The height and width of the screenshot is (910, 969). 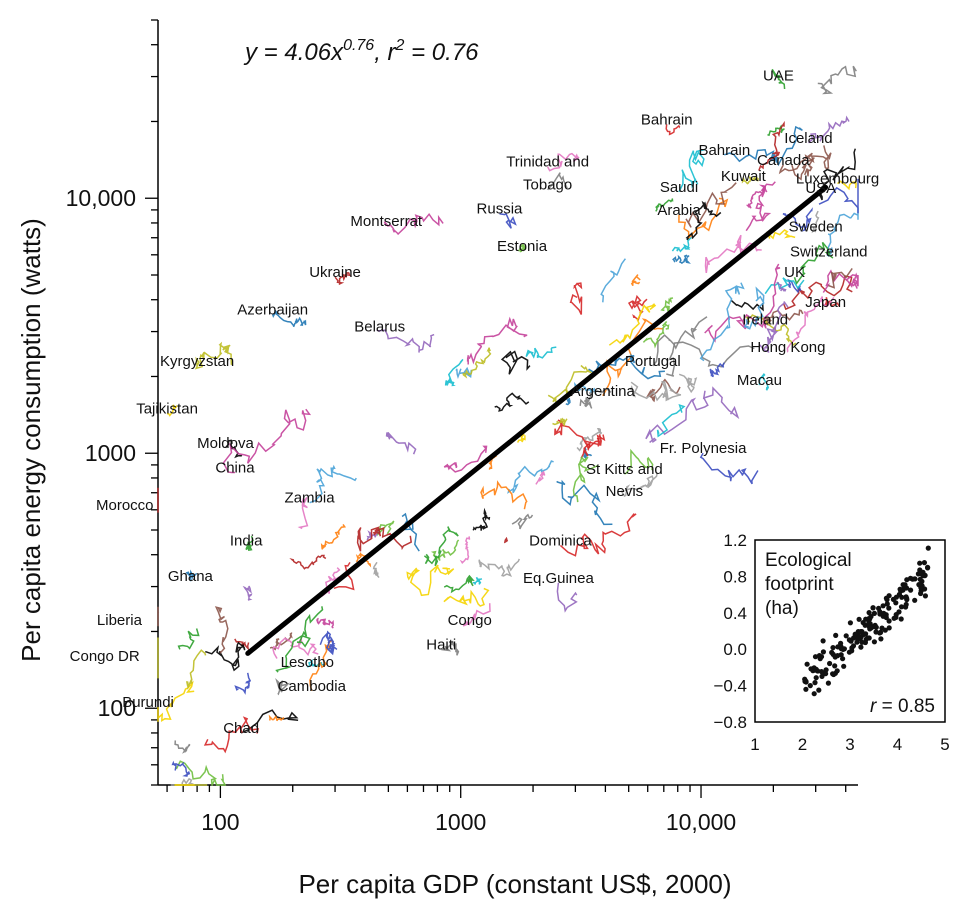 I want to click on equation-exponent: 0.76, so click(x=358, y=45).